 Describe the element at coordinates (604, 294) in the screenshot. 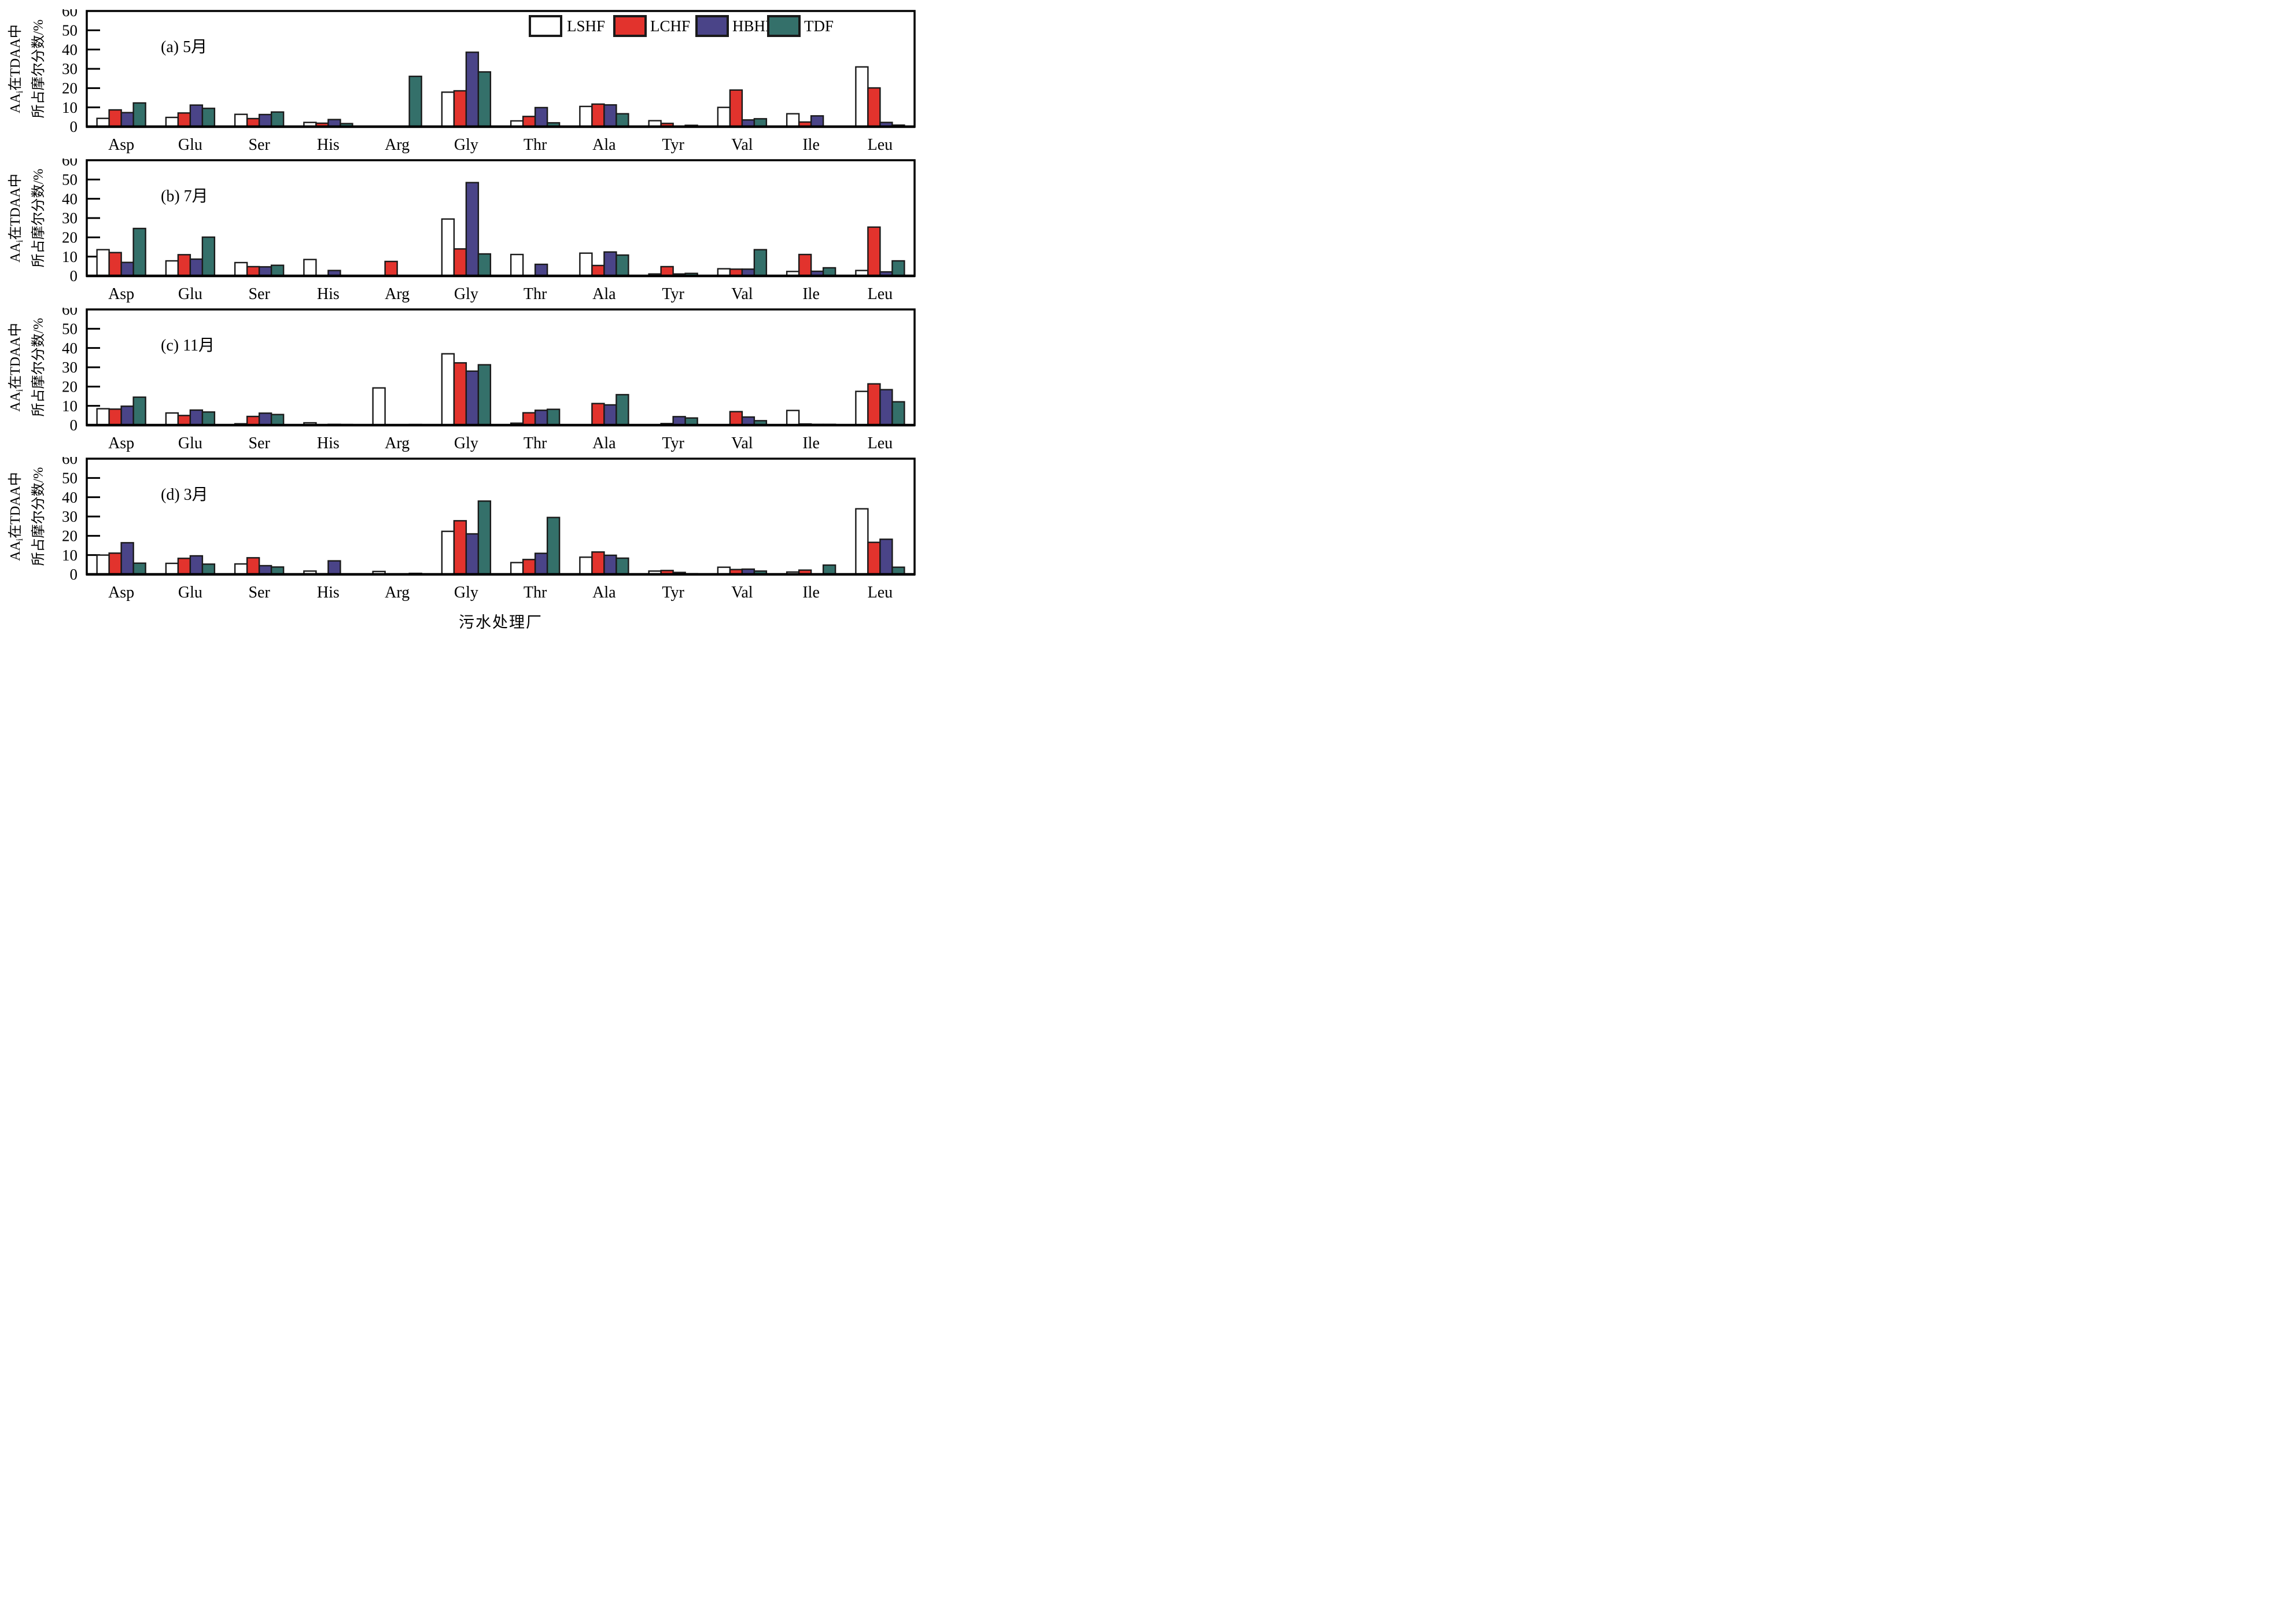

I see `category-label-ala: Ala` at that location.